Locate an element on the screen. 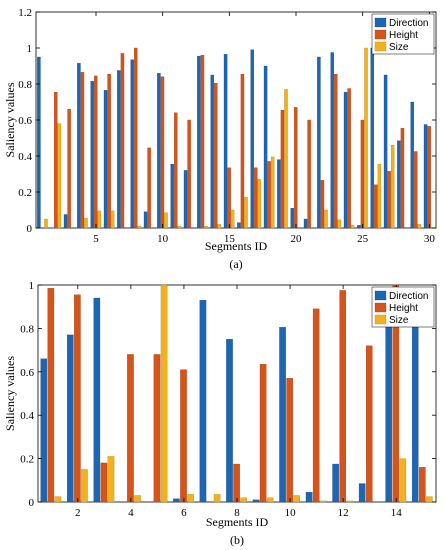 This screenshot has width=446, height=550. chart1-legend-swatch-height is located at coordinates (380, 307).